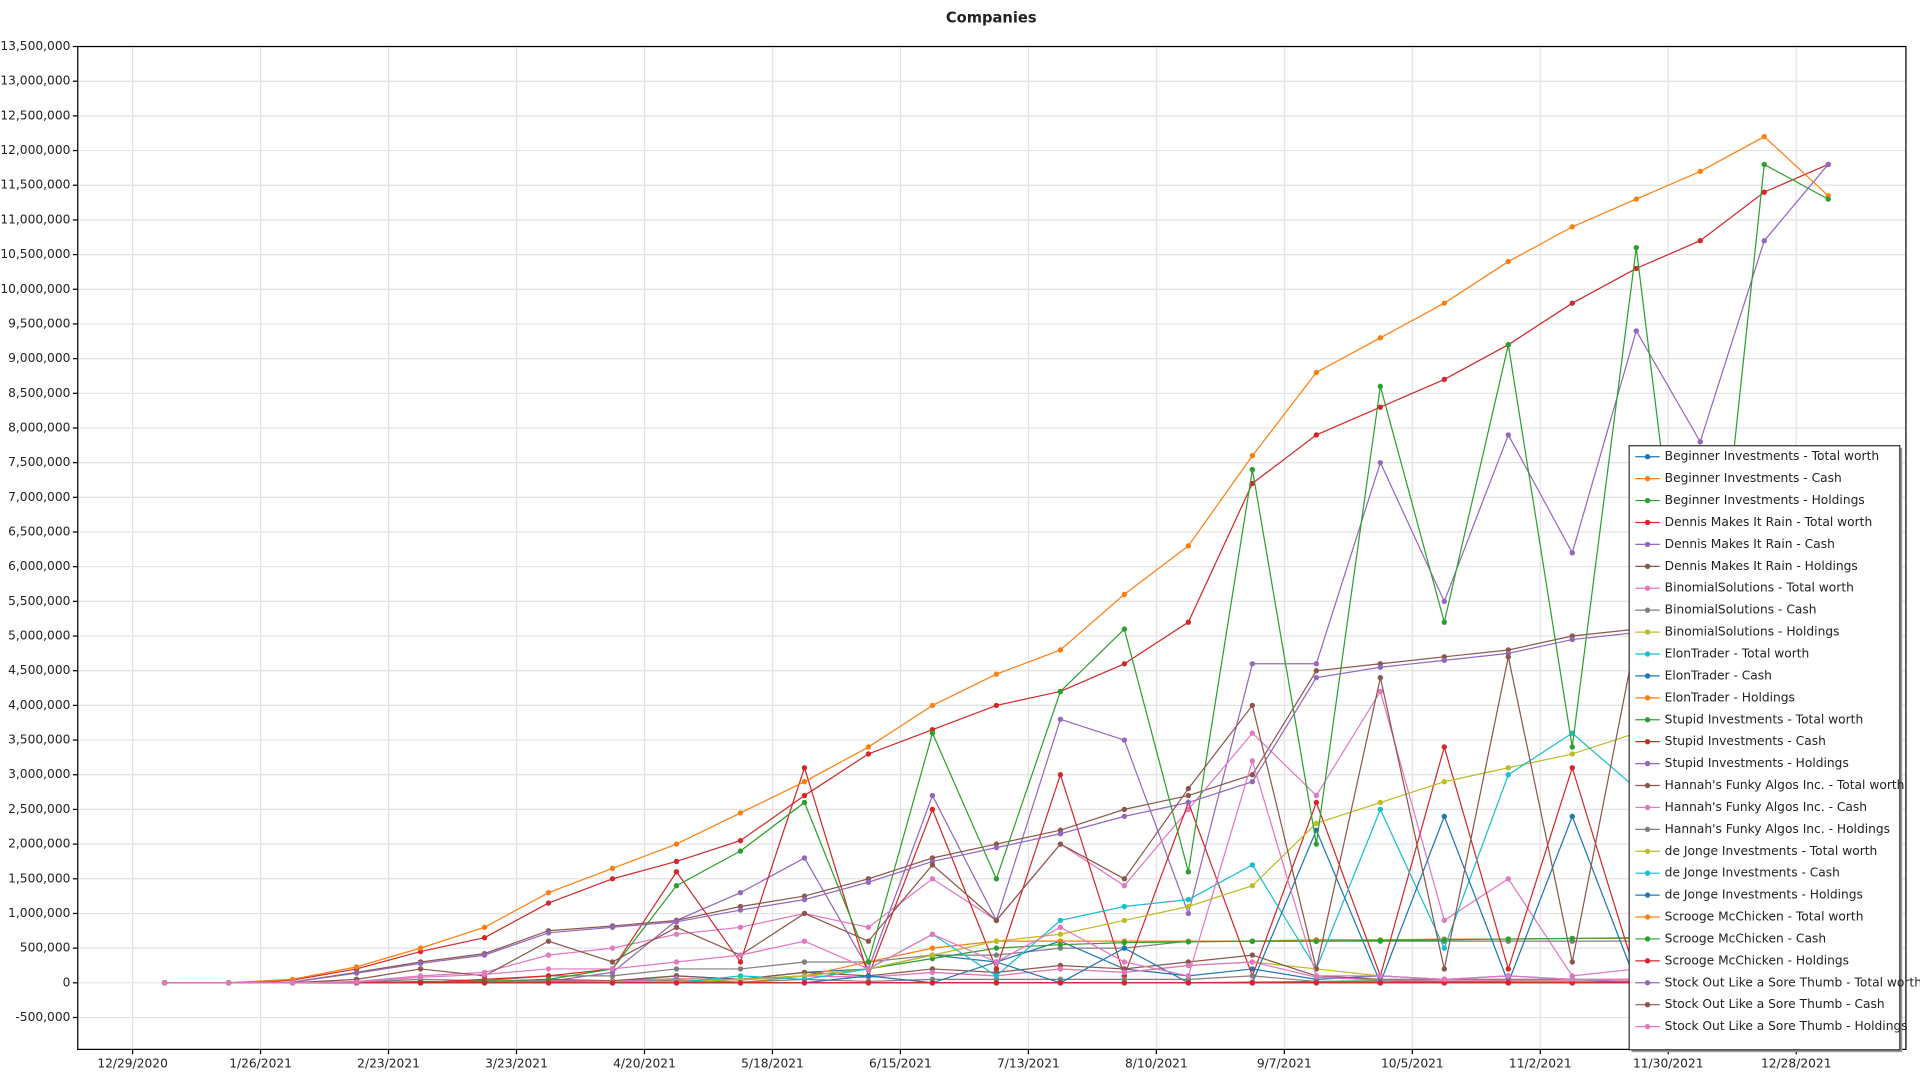 The width and height of the screenshot is (1920, 1080). Describe the element at coordinates (1785, 785) in the screenshot. I see `legend-label: Hannah's Funky Algos Inc. - Total worth` at that location.